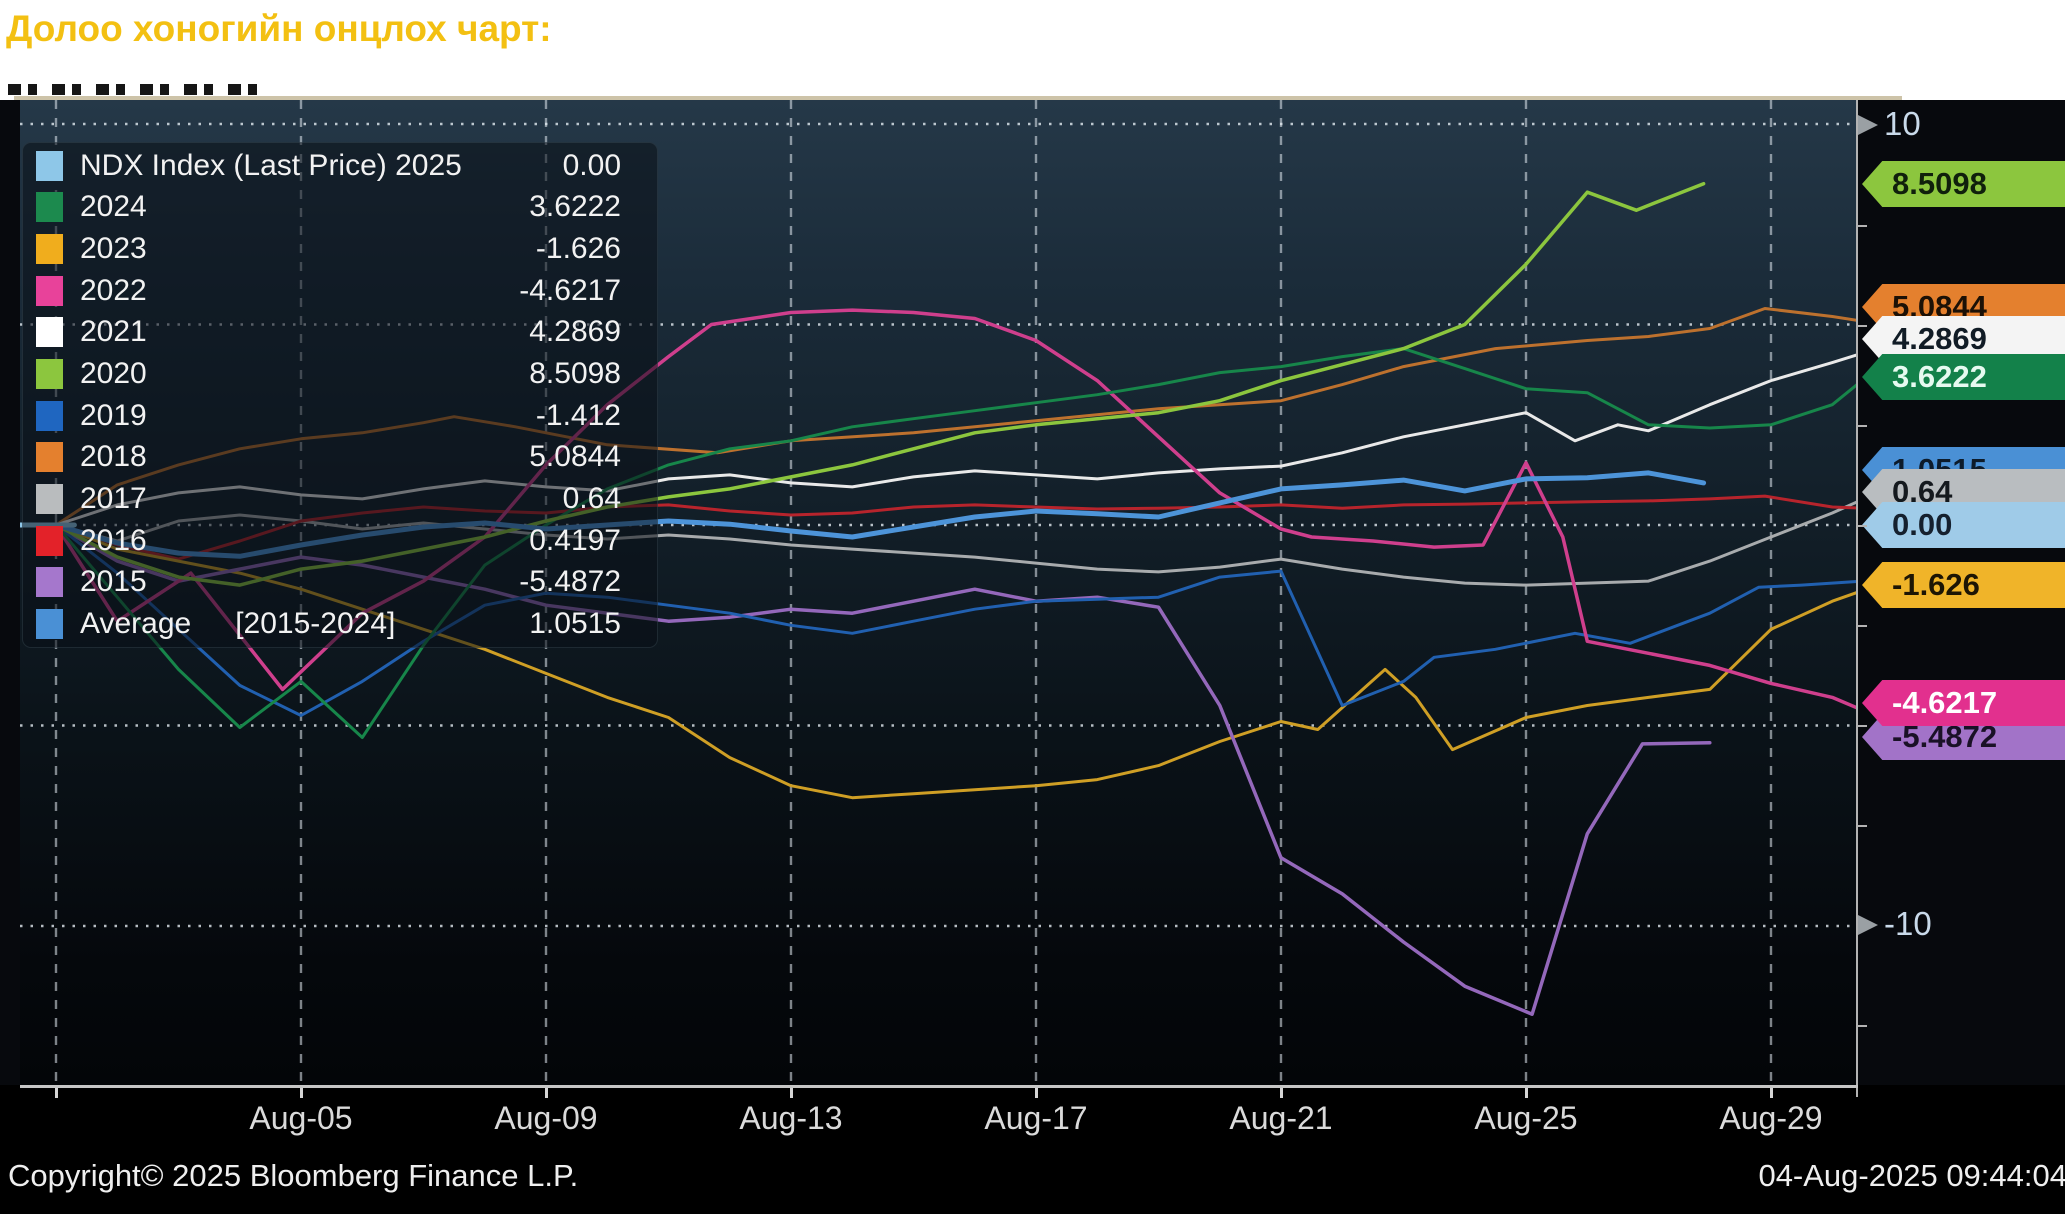 The height and width of the screenshot is (1214, 2065). I want to click on legend-swatch-2024, so click(49, 207).